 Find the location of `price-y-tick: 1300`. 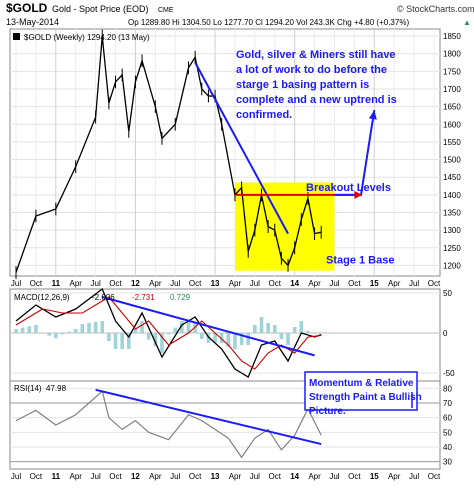

price-y-tick: 1300 is located at coordinates (452, 230).